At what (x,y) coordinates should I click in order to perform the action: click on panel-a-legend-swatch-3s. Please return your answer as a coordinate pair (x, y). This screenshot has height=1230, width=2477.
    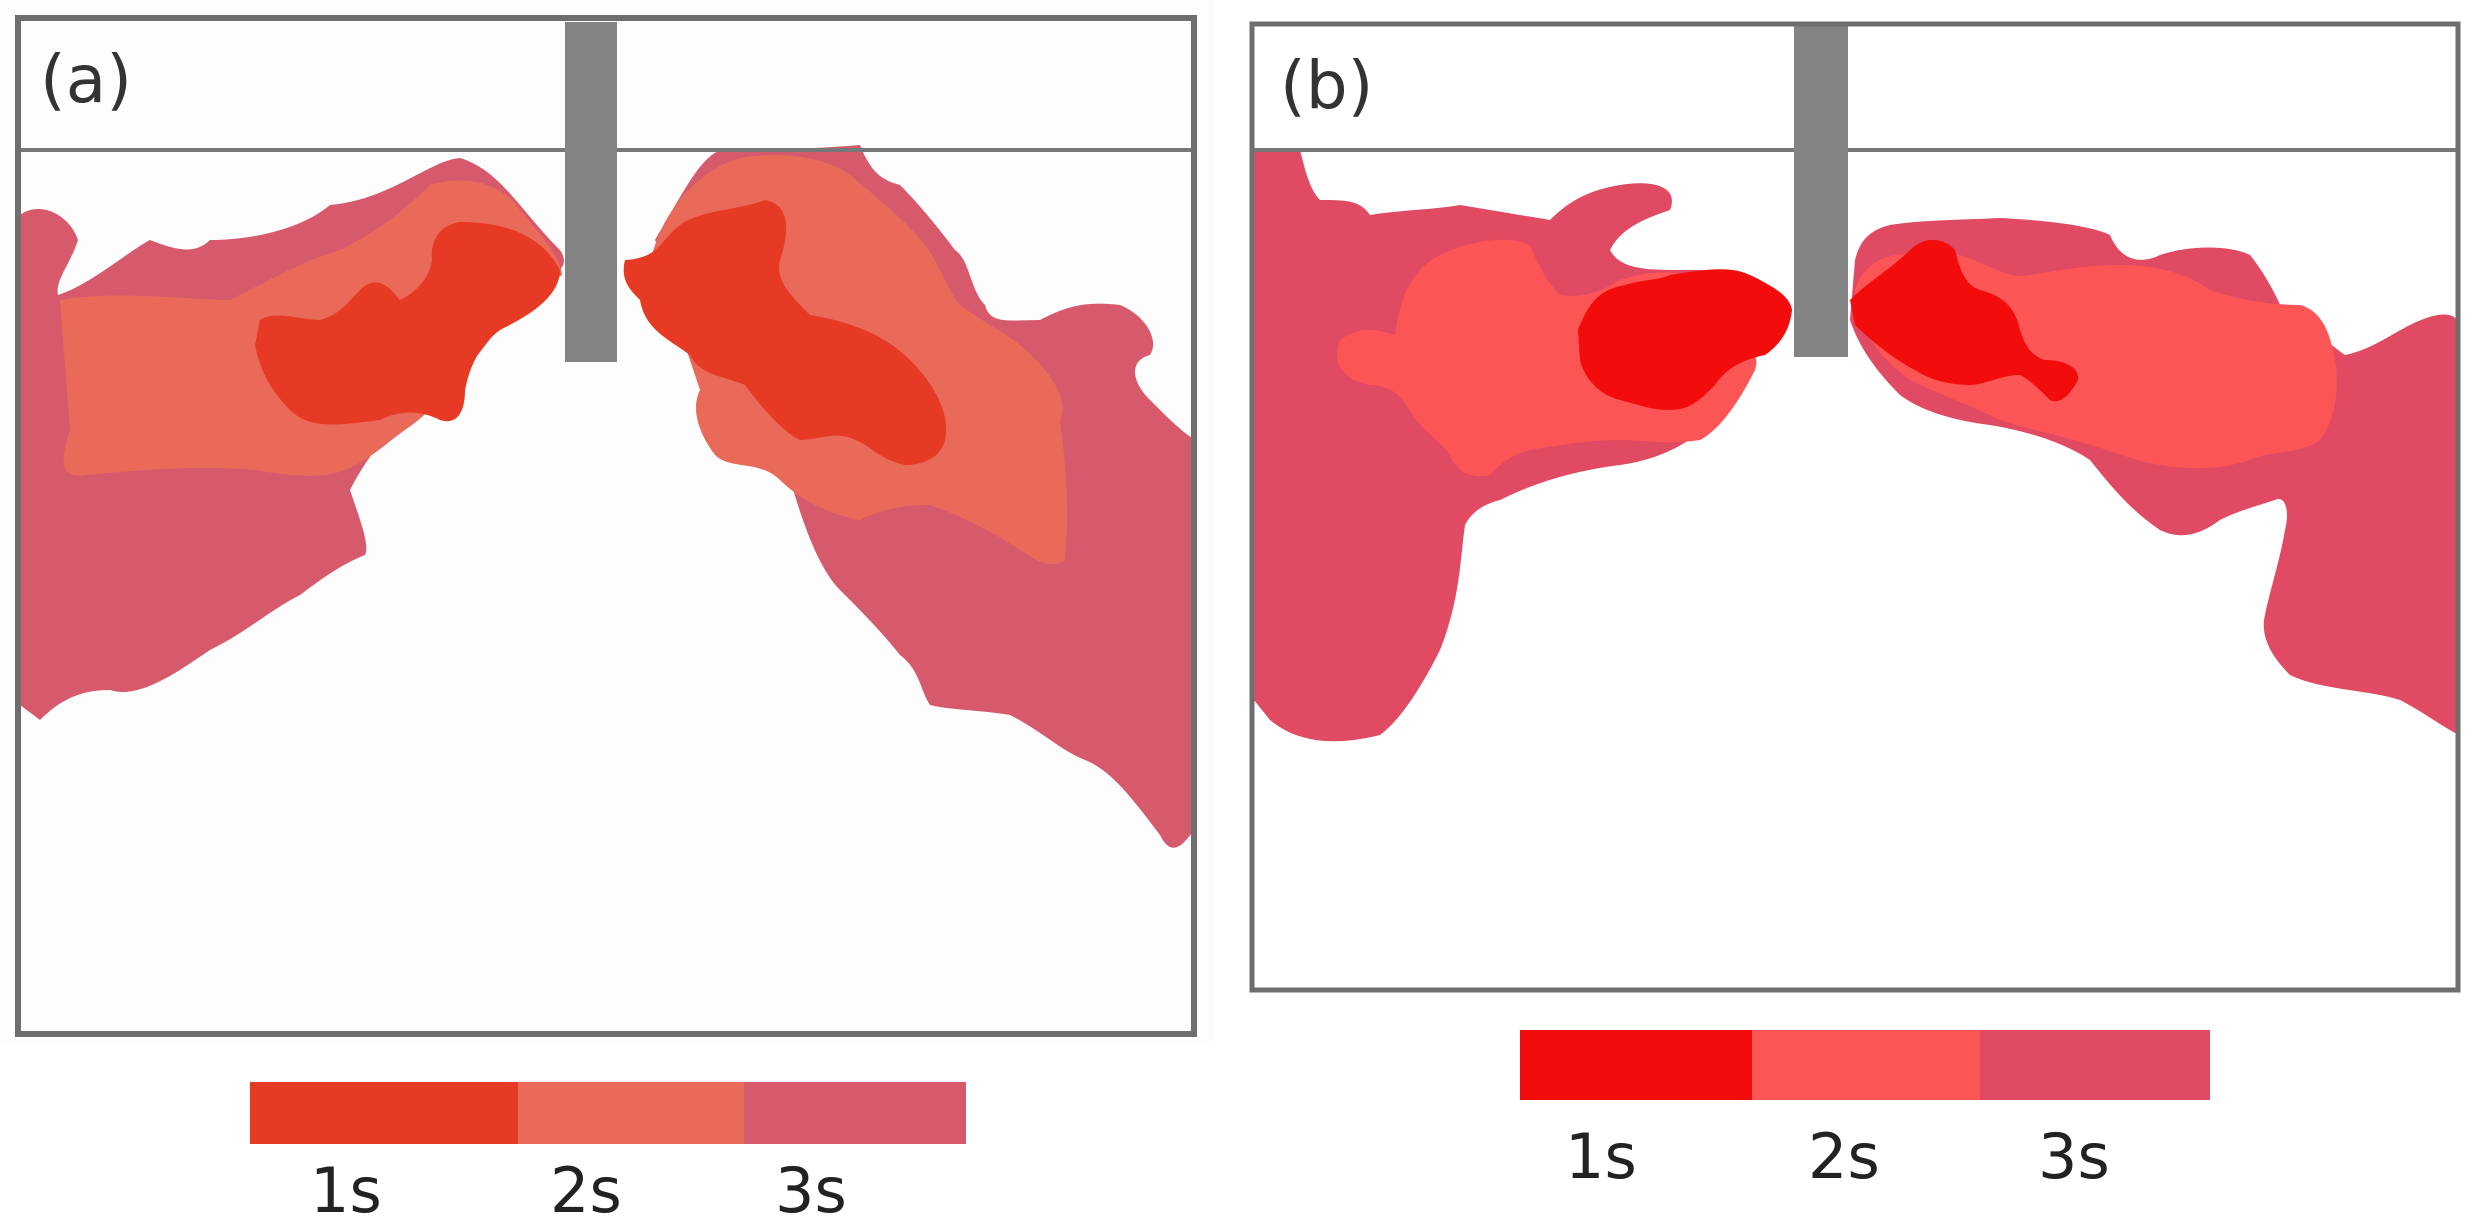
    Looking at the image, I should click on (855, 1113).